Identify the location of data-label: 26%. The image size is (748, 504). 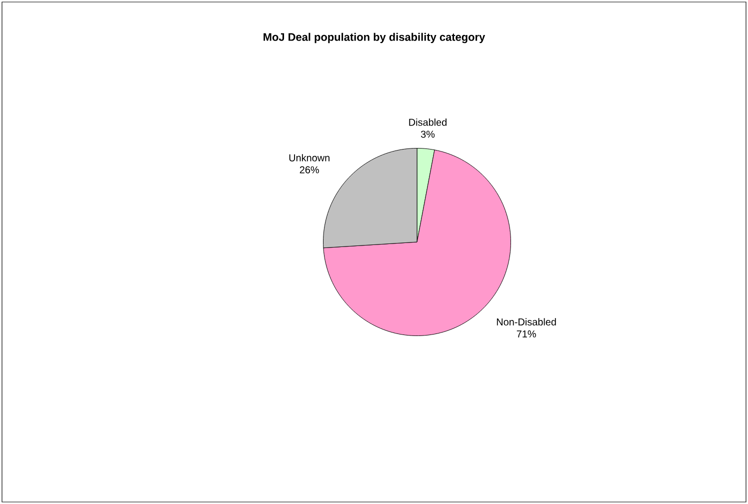
(309, 170).